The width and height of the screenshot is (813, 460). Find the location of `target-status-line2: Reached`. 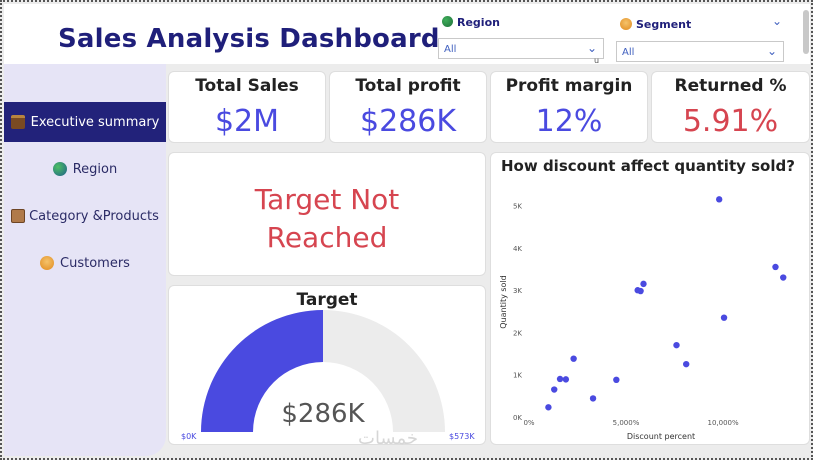

target-status-line2: Reached is located at coordinates (327, 237).